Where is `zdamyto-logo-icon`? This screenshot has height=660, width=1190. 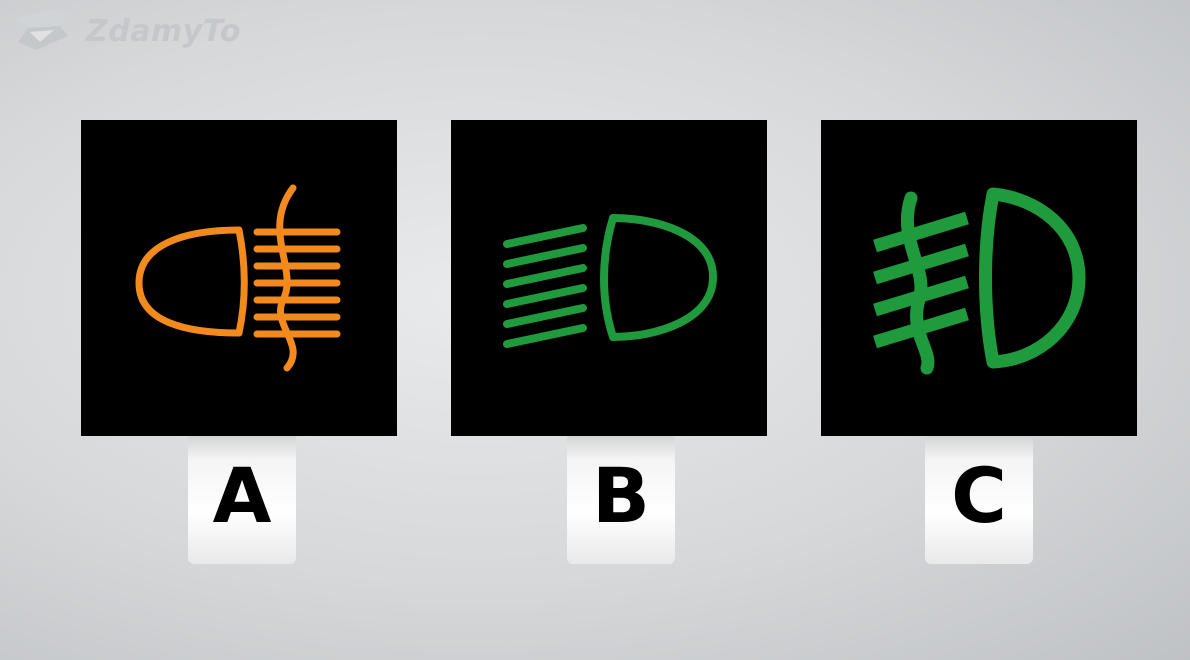 zdamyto-logo-icon is located at coordinates (44, 30).